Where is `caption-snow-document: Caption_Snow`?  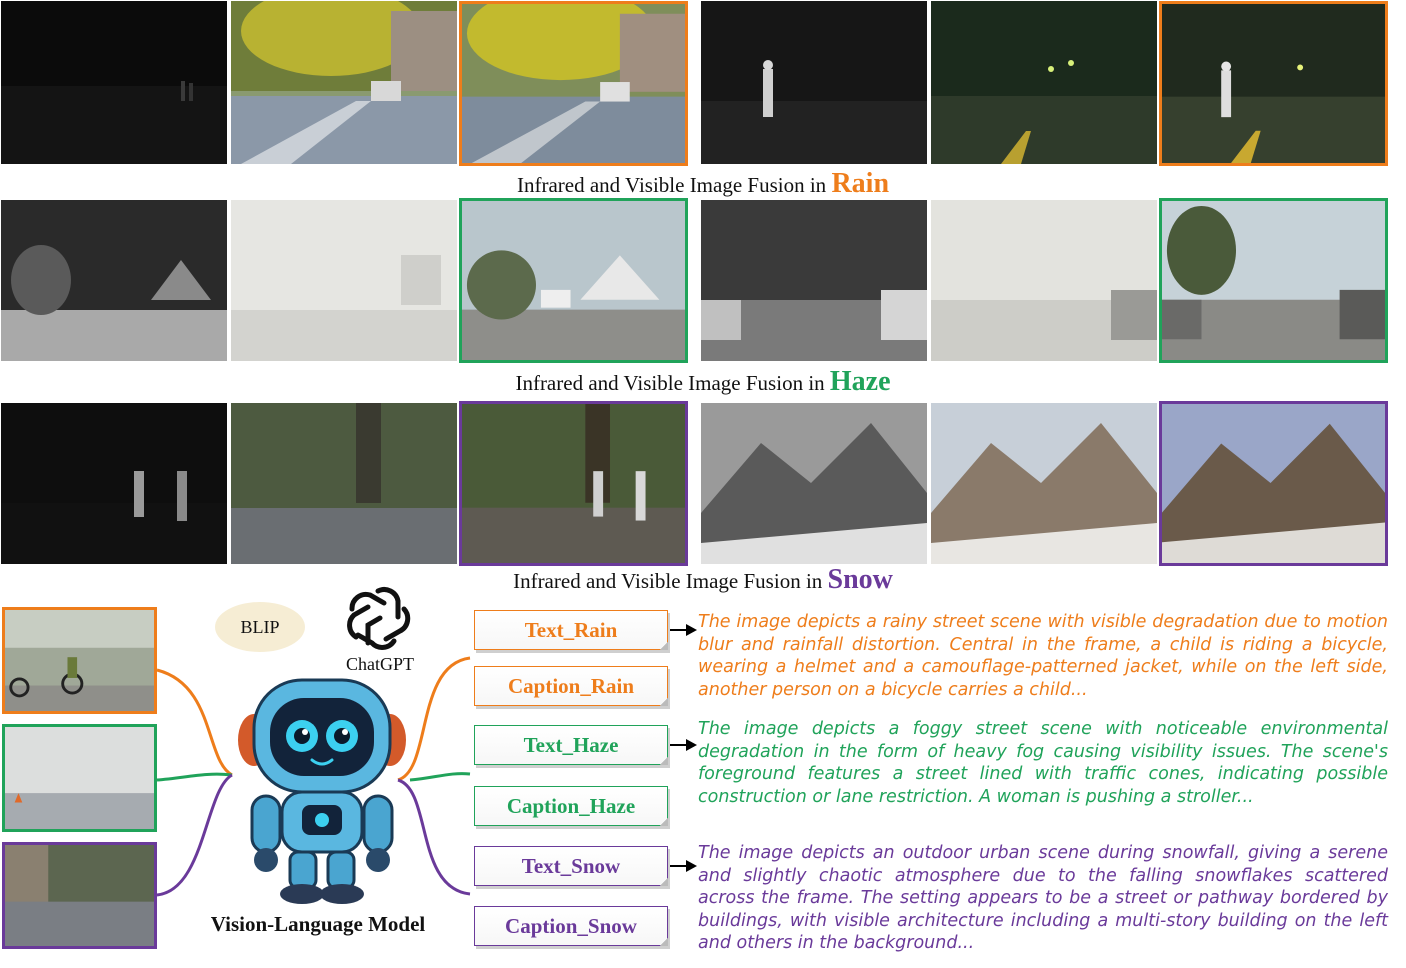
caption-snow-document: Caption_Snow is located at coordinates (571, 926).